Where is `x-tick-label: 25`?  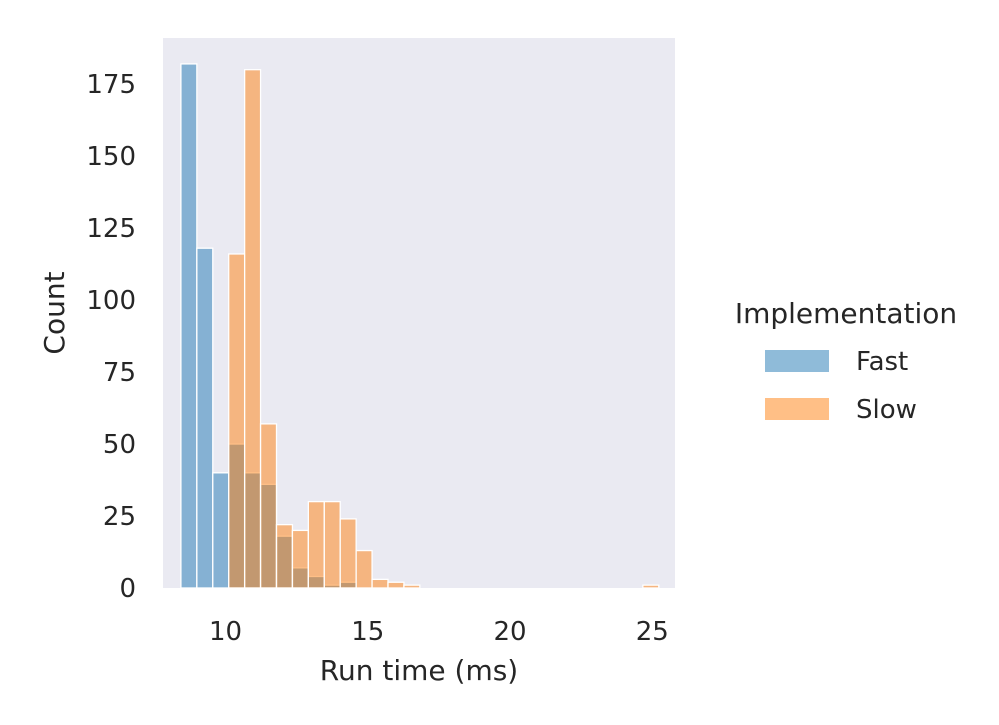 x-tick-label: 25 is located at coordinates (652, 632).